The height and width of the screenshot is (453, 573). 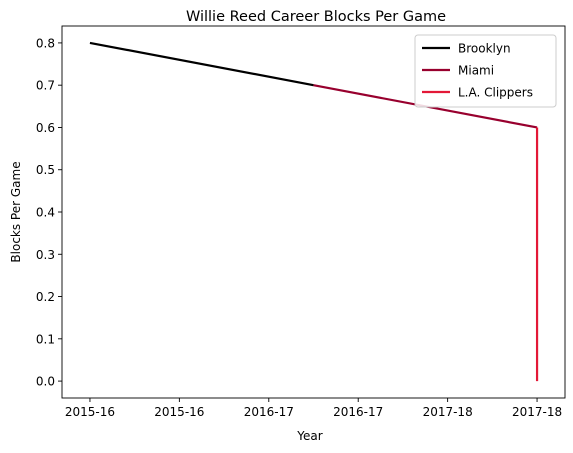 I want to click on y-tick-label: 0.8, so click(x=45, y=43).